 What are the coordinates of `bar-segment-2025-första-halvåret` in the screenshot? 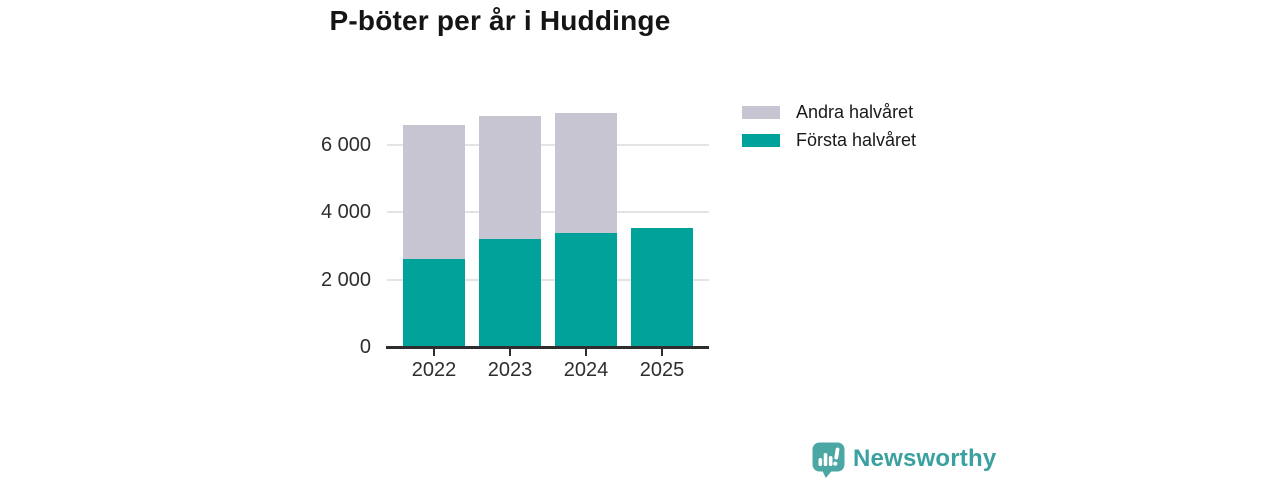 It's located at (662, 287).